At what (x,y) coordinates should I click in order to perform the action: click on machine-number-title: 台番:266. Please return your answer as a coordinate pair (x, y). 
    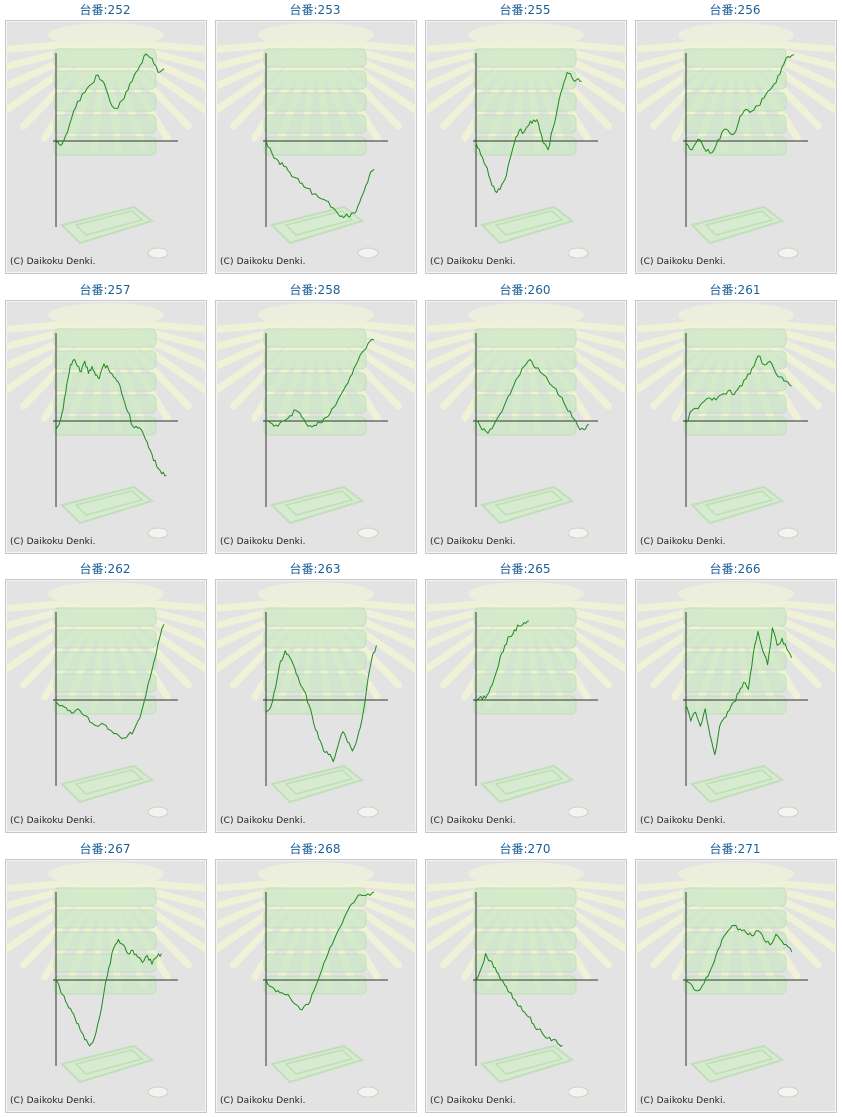
    Looking at the image, I should click on (735, 569).